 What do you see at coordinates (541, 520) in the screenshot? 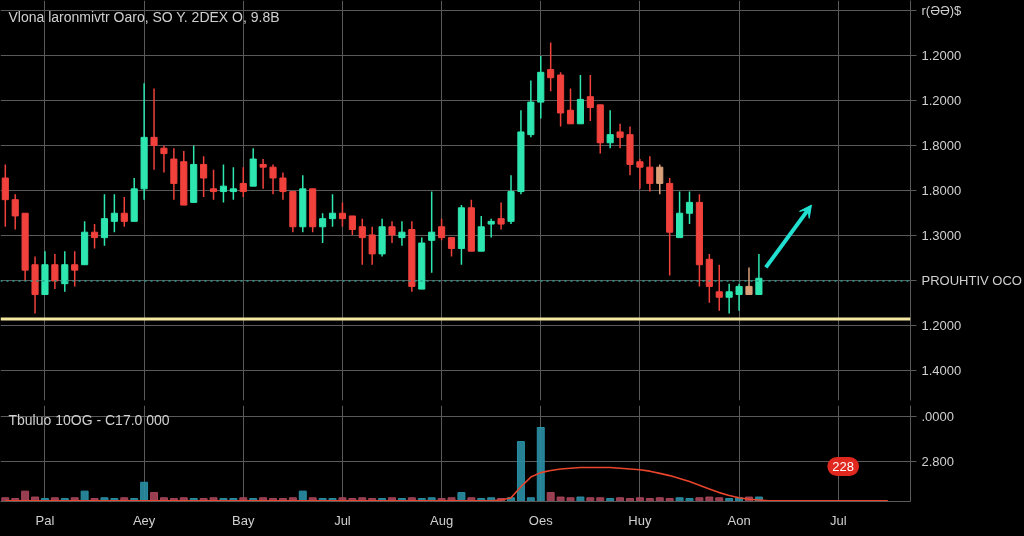
I see `x-tick-label: Oes` at bounding box center [541, 520].